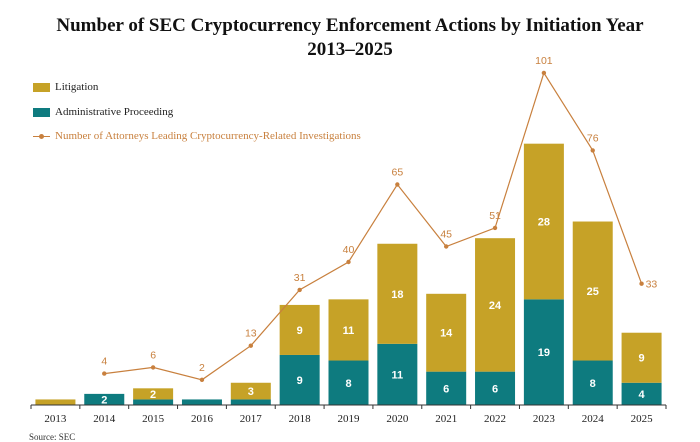 The image size is (700, 442). What do you see at coordinates (104, 362) in the screenshot?
I see `line-label-2014: 4` at bounding box center [104, 362].